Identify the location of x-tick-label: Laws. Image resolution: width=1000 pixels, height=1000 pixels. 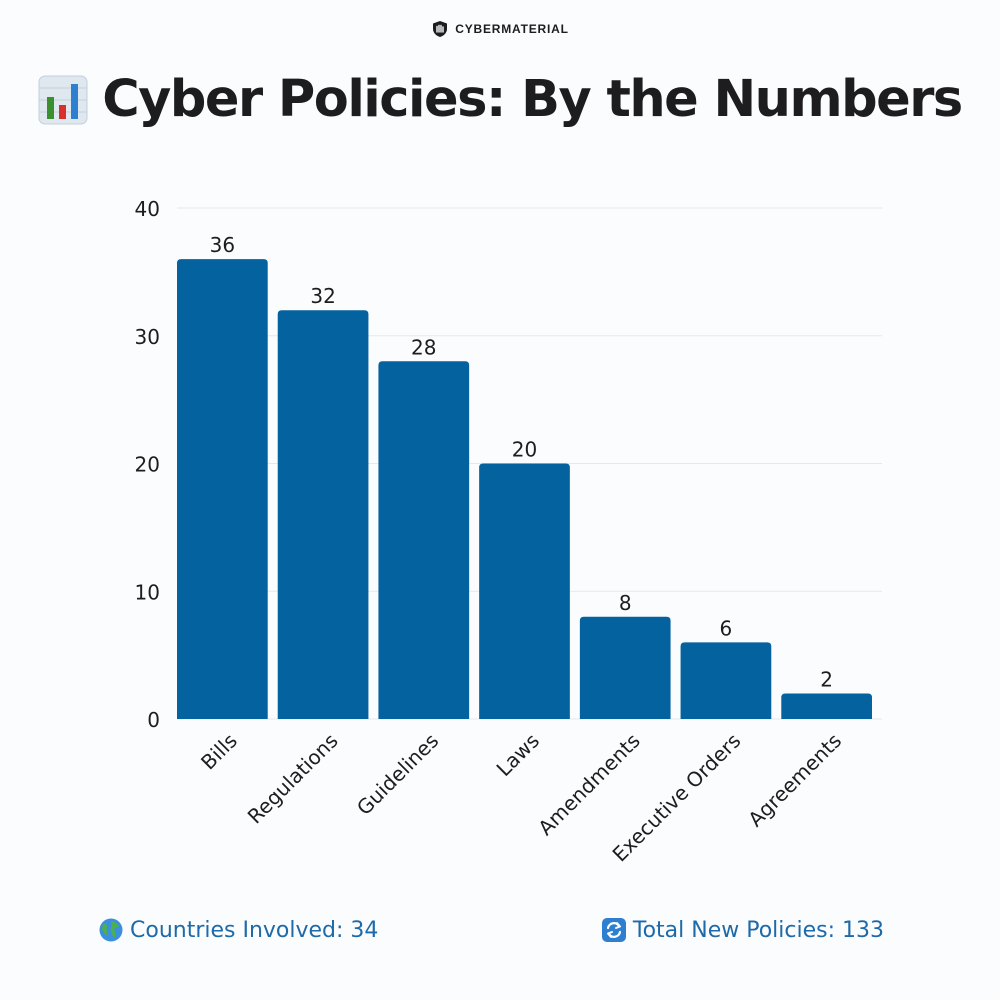
(518, 755).